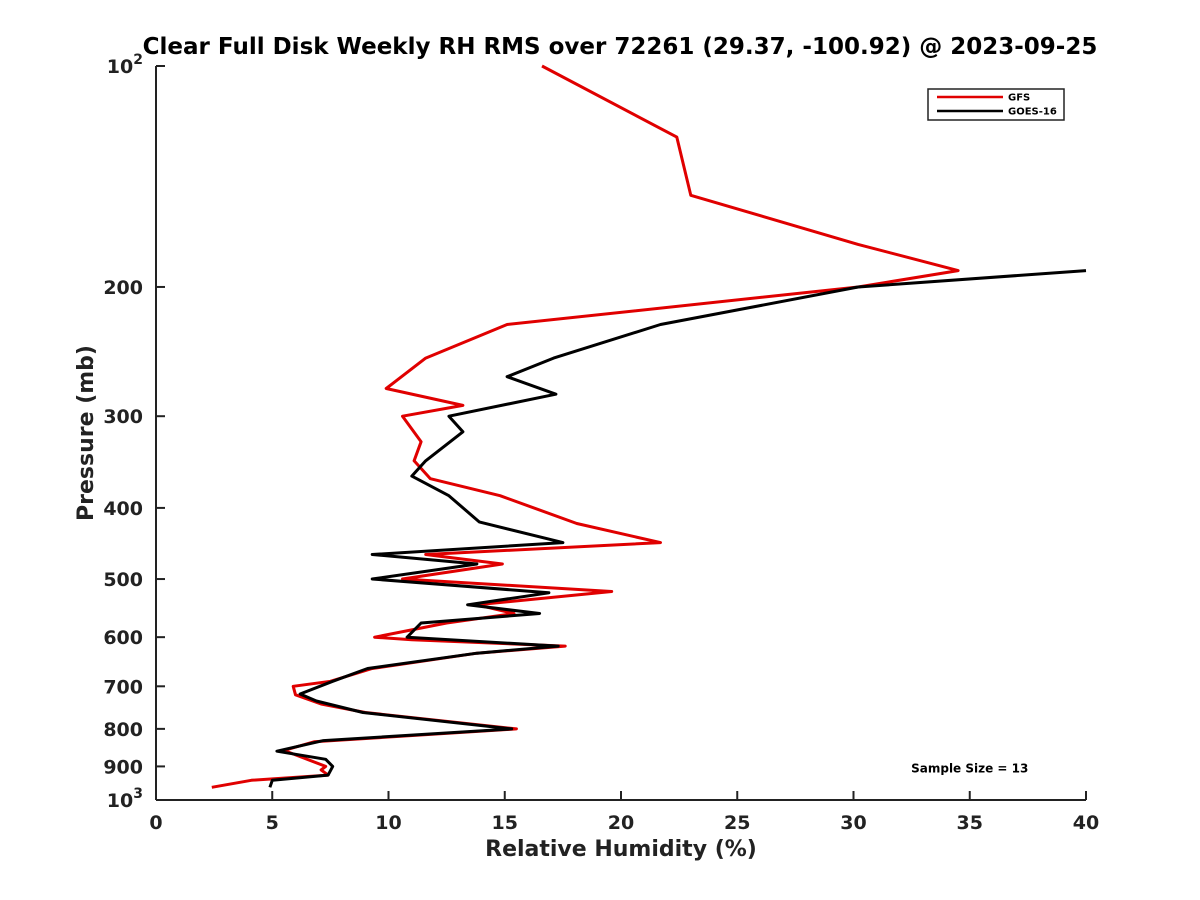 This screenshot has width=1200, height=900. I want to click on legend-label-gfs: GFS, so click(1019, 98).